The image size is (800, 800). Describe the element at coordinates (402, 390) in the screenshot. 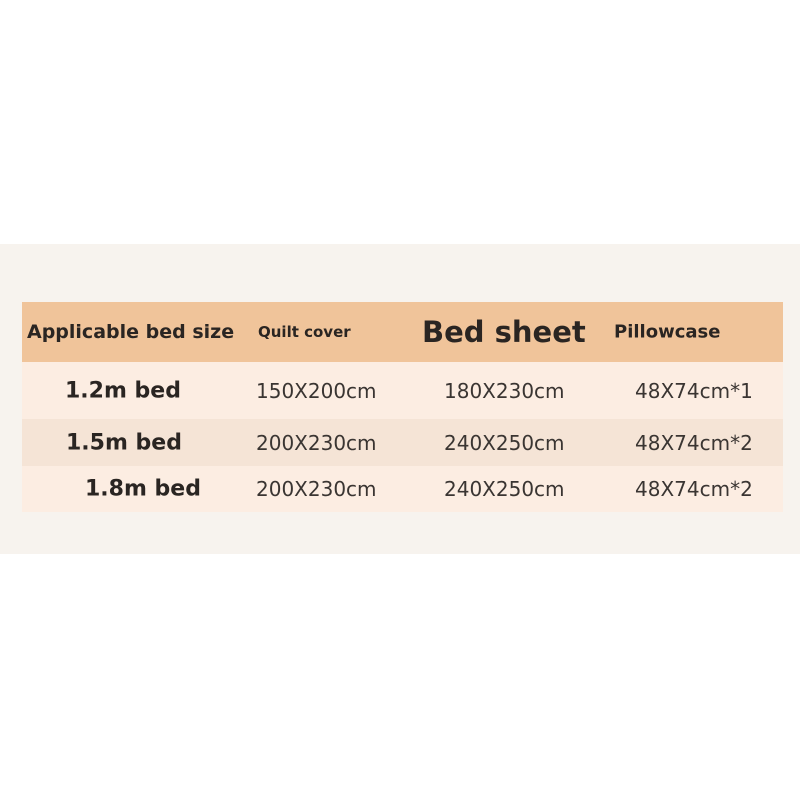

I see `table-row: 1.2m bed 150X200cm 180X230cm 48X74cm*1` at that location.